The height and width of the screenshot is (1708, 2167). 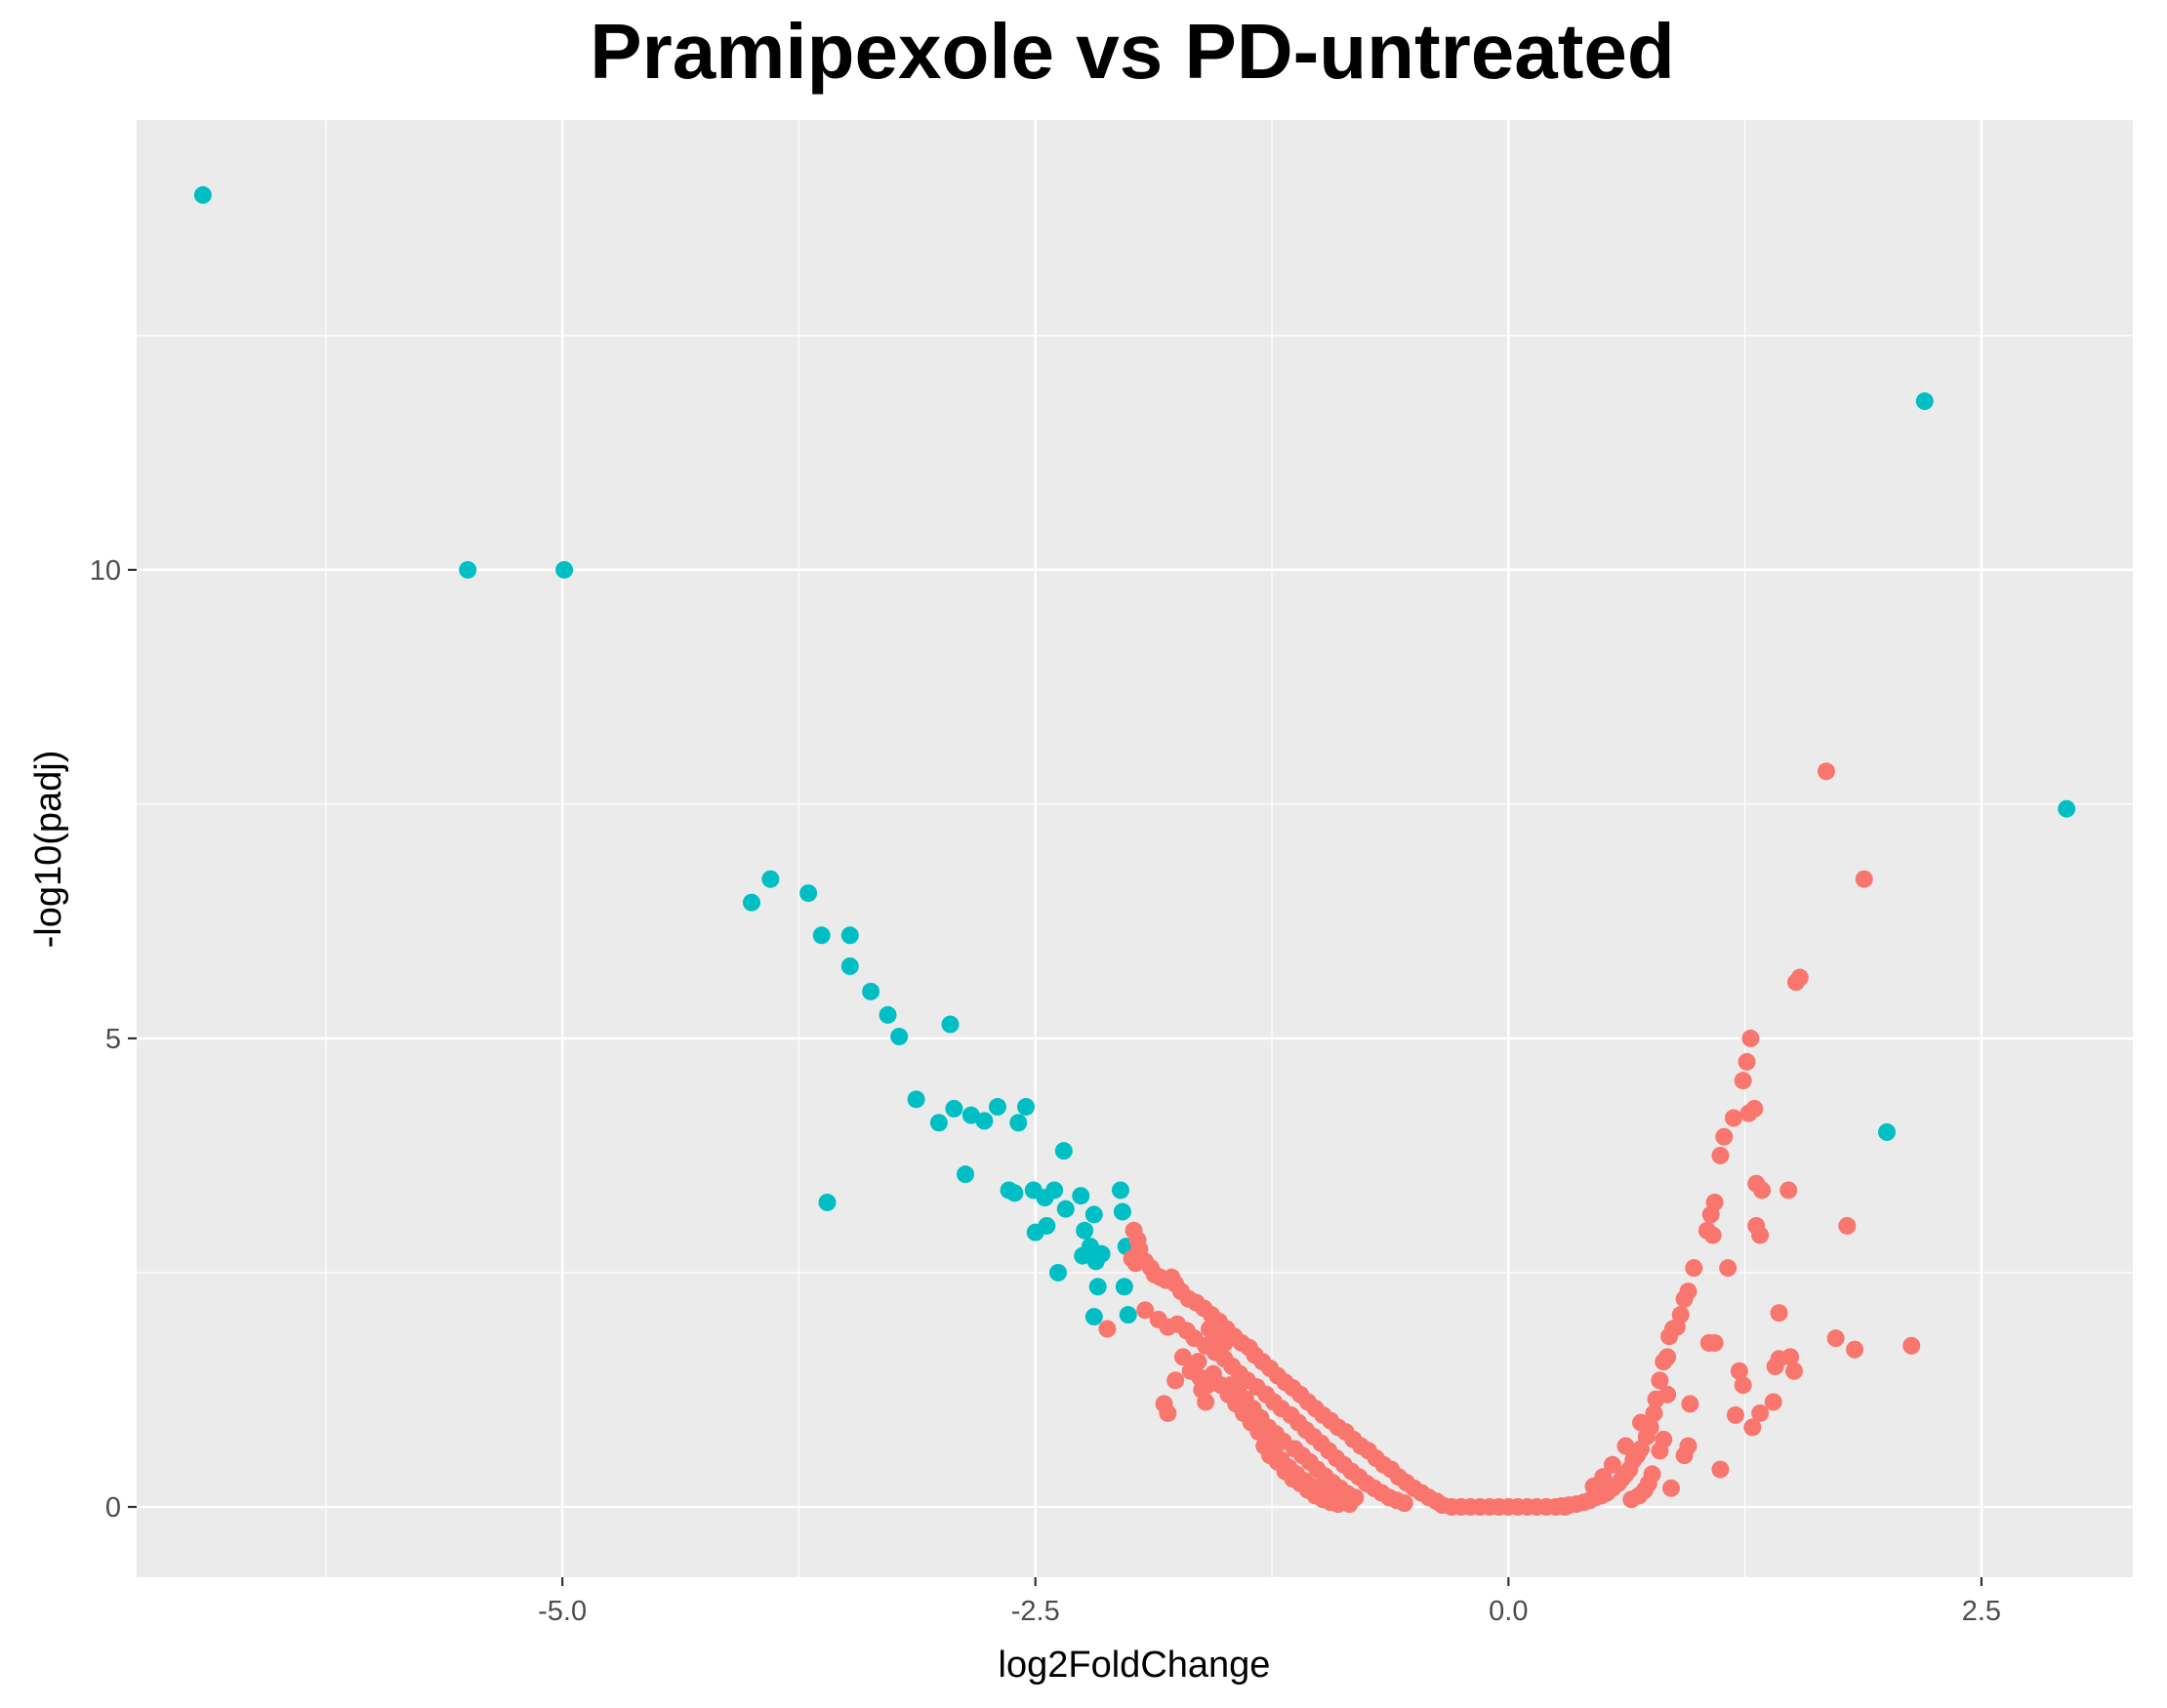 I want to click on x-tick-label: -5.0, so click(x=562, y=1611).